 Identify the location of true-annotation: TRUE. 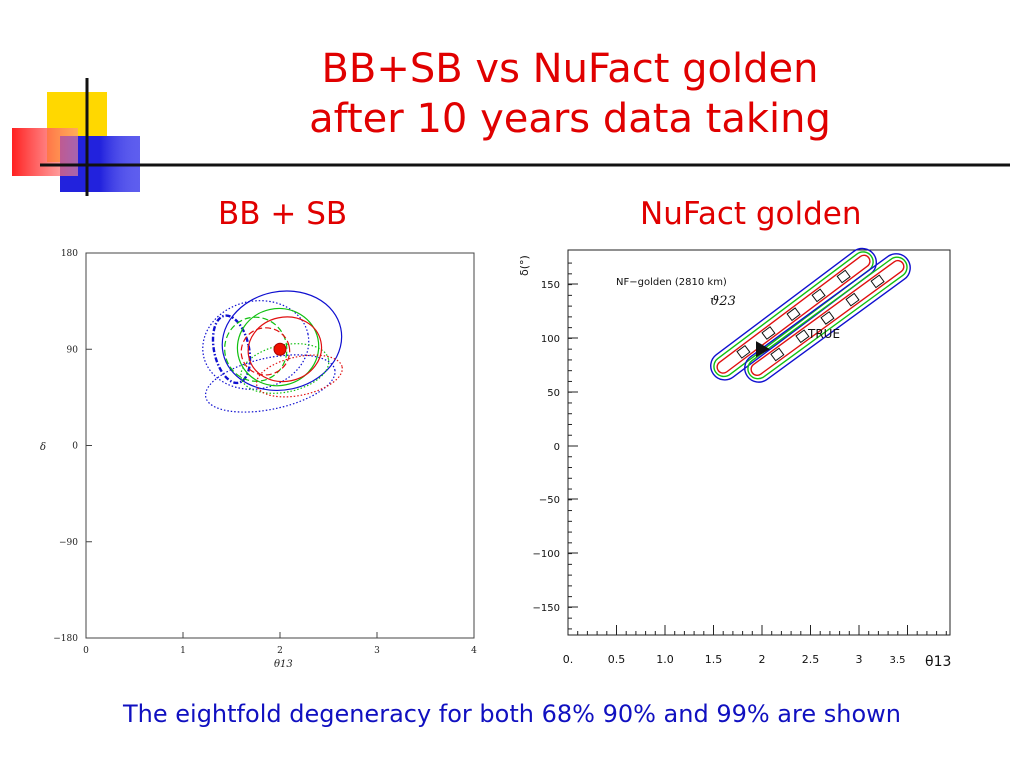
(823, 334).